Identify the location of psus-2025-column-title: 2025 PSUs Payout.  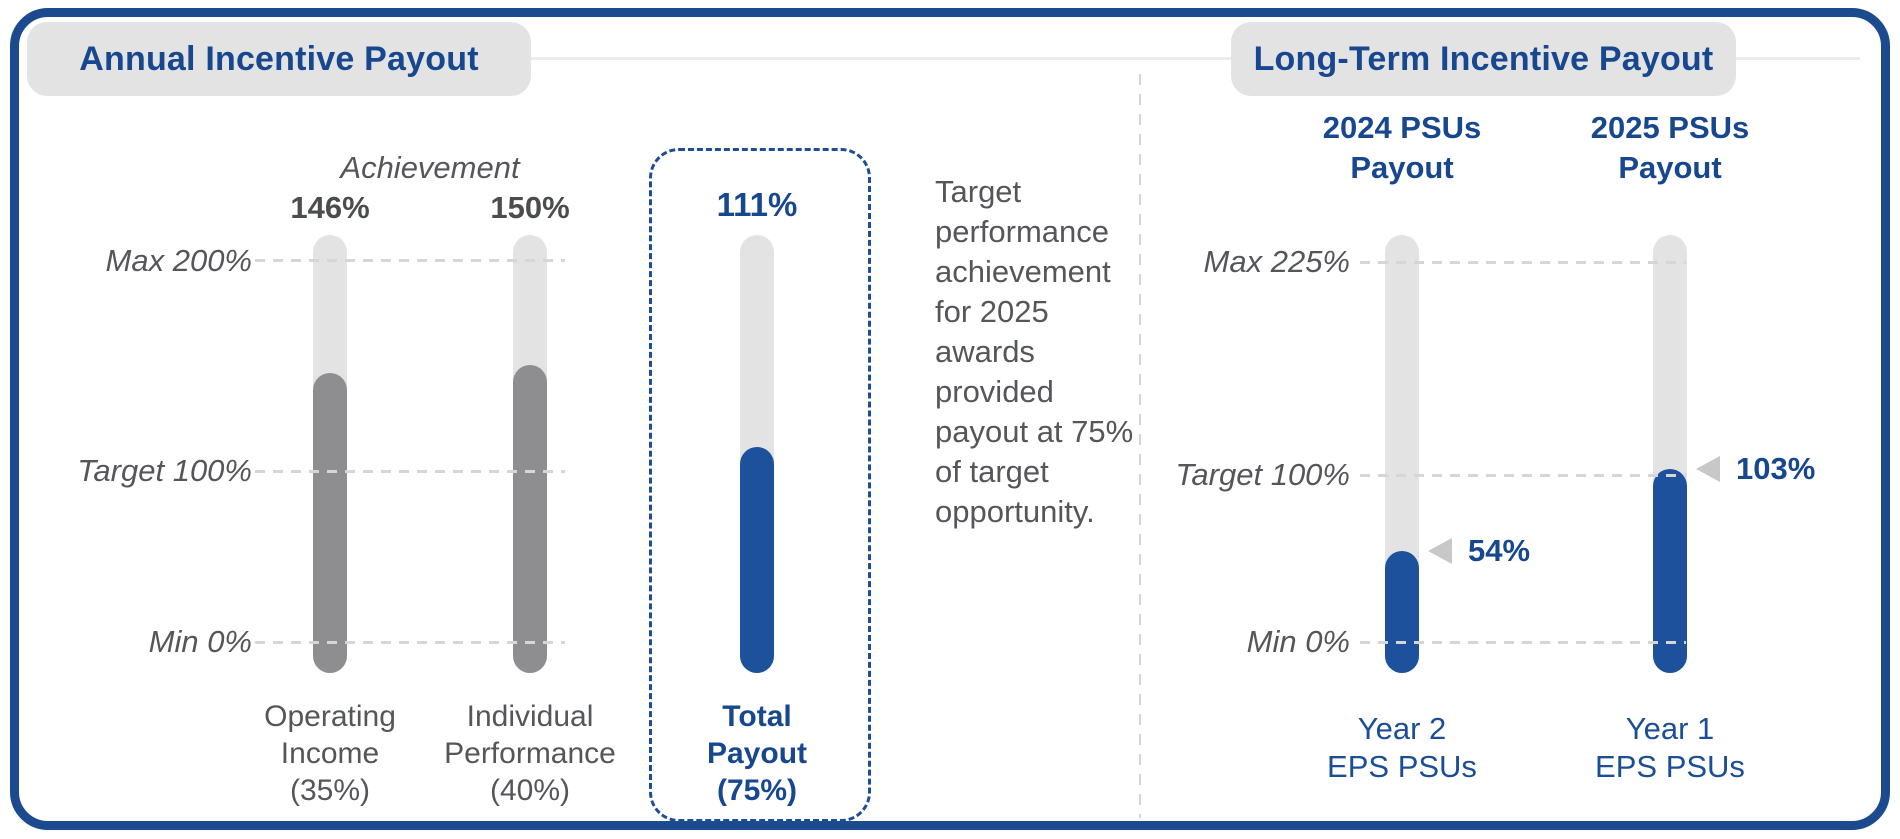
(1670, 147).